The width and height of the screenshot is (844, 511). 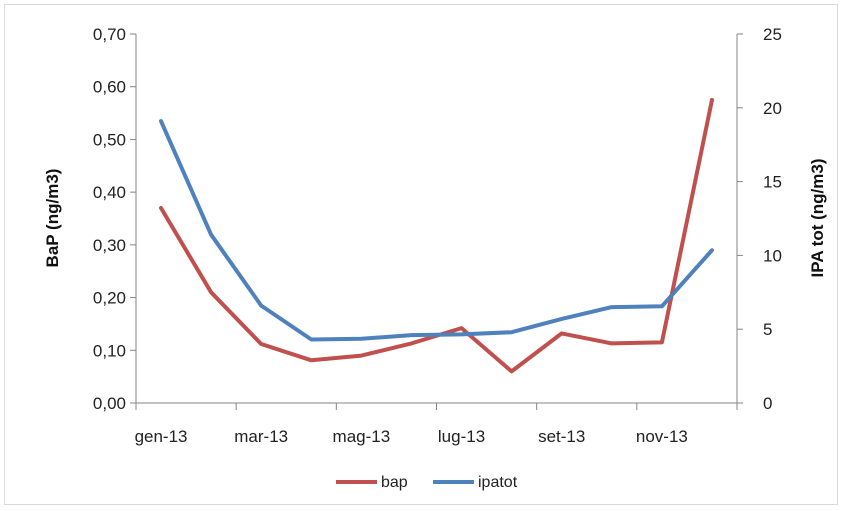 What do you see at coordinates (52, 218) in the screenshot?
I see `y-axis-left-title: BaP (ng/m3)` at bounding box center [52, 218].